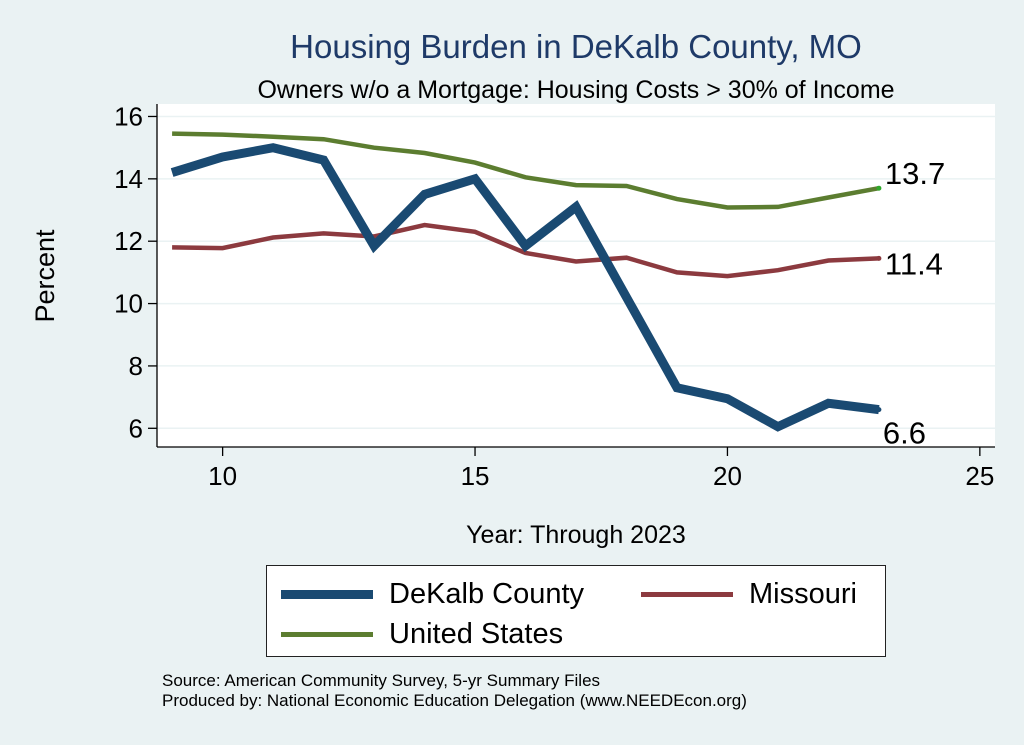 The width and height of the screenshot is (1024, 745). What do you see at coordinates (687, 594) in the screenshot?
I see `legend-swatch-missouri` at bounding box center [687, 594].